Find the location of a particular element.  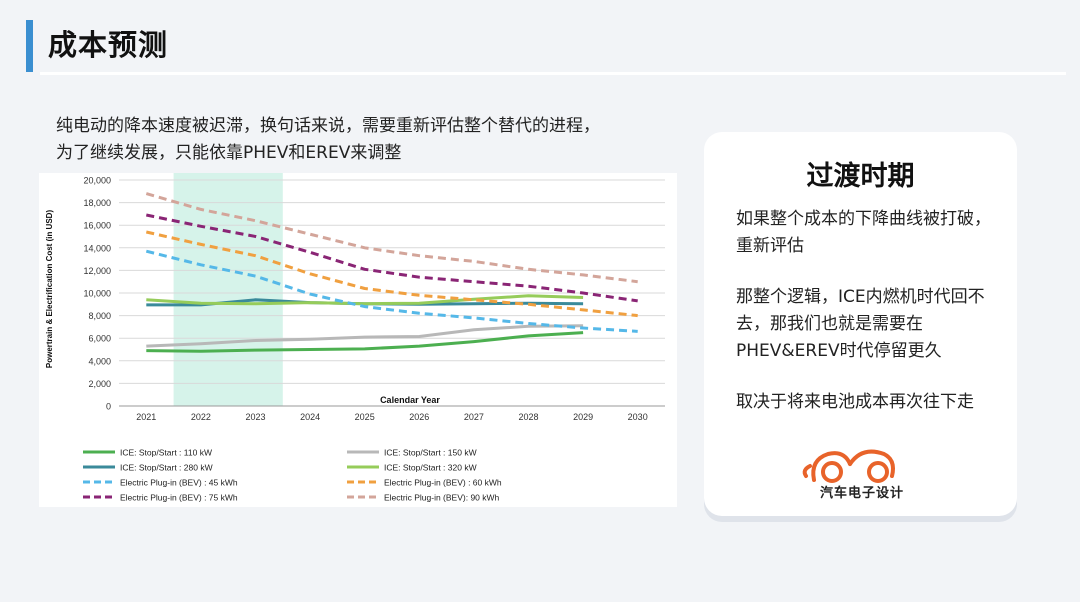

card-paragraph-3: 取决于将来电池成本再次往下走 is located at coordinates (855, 402).